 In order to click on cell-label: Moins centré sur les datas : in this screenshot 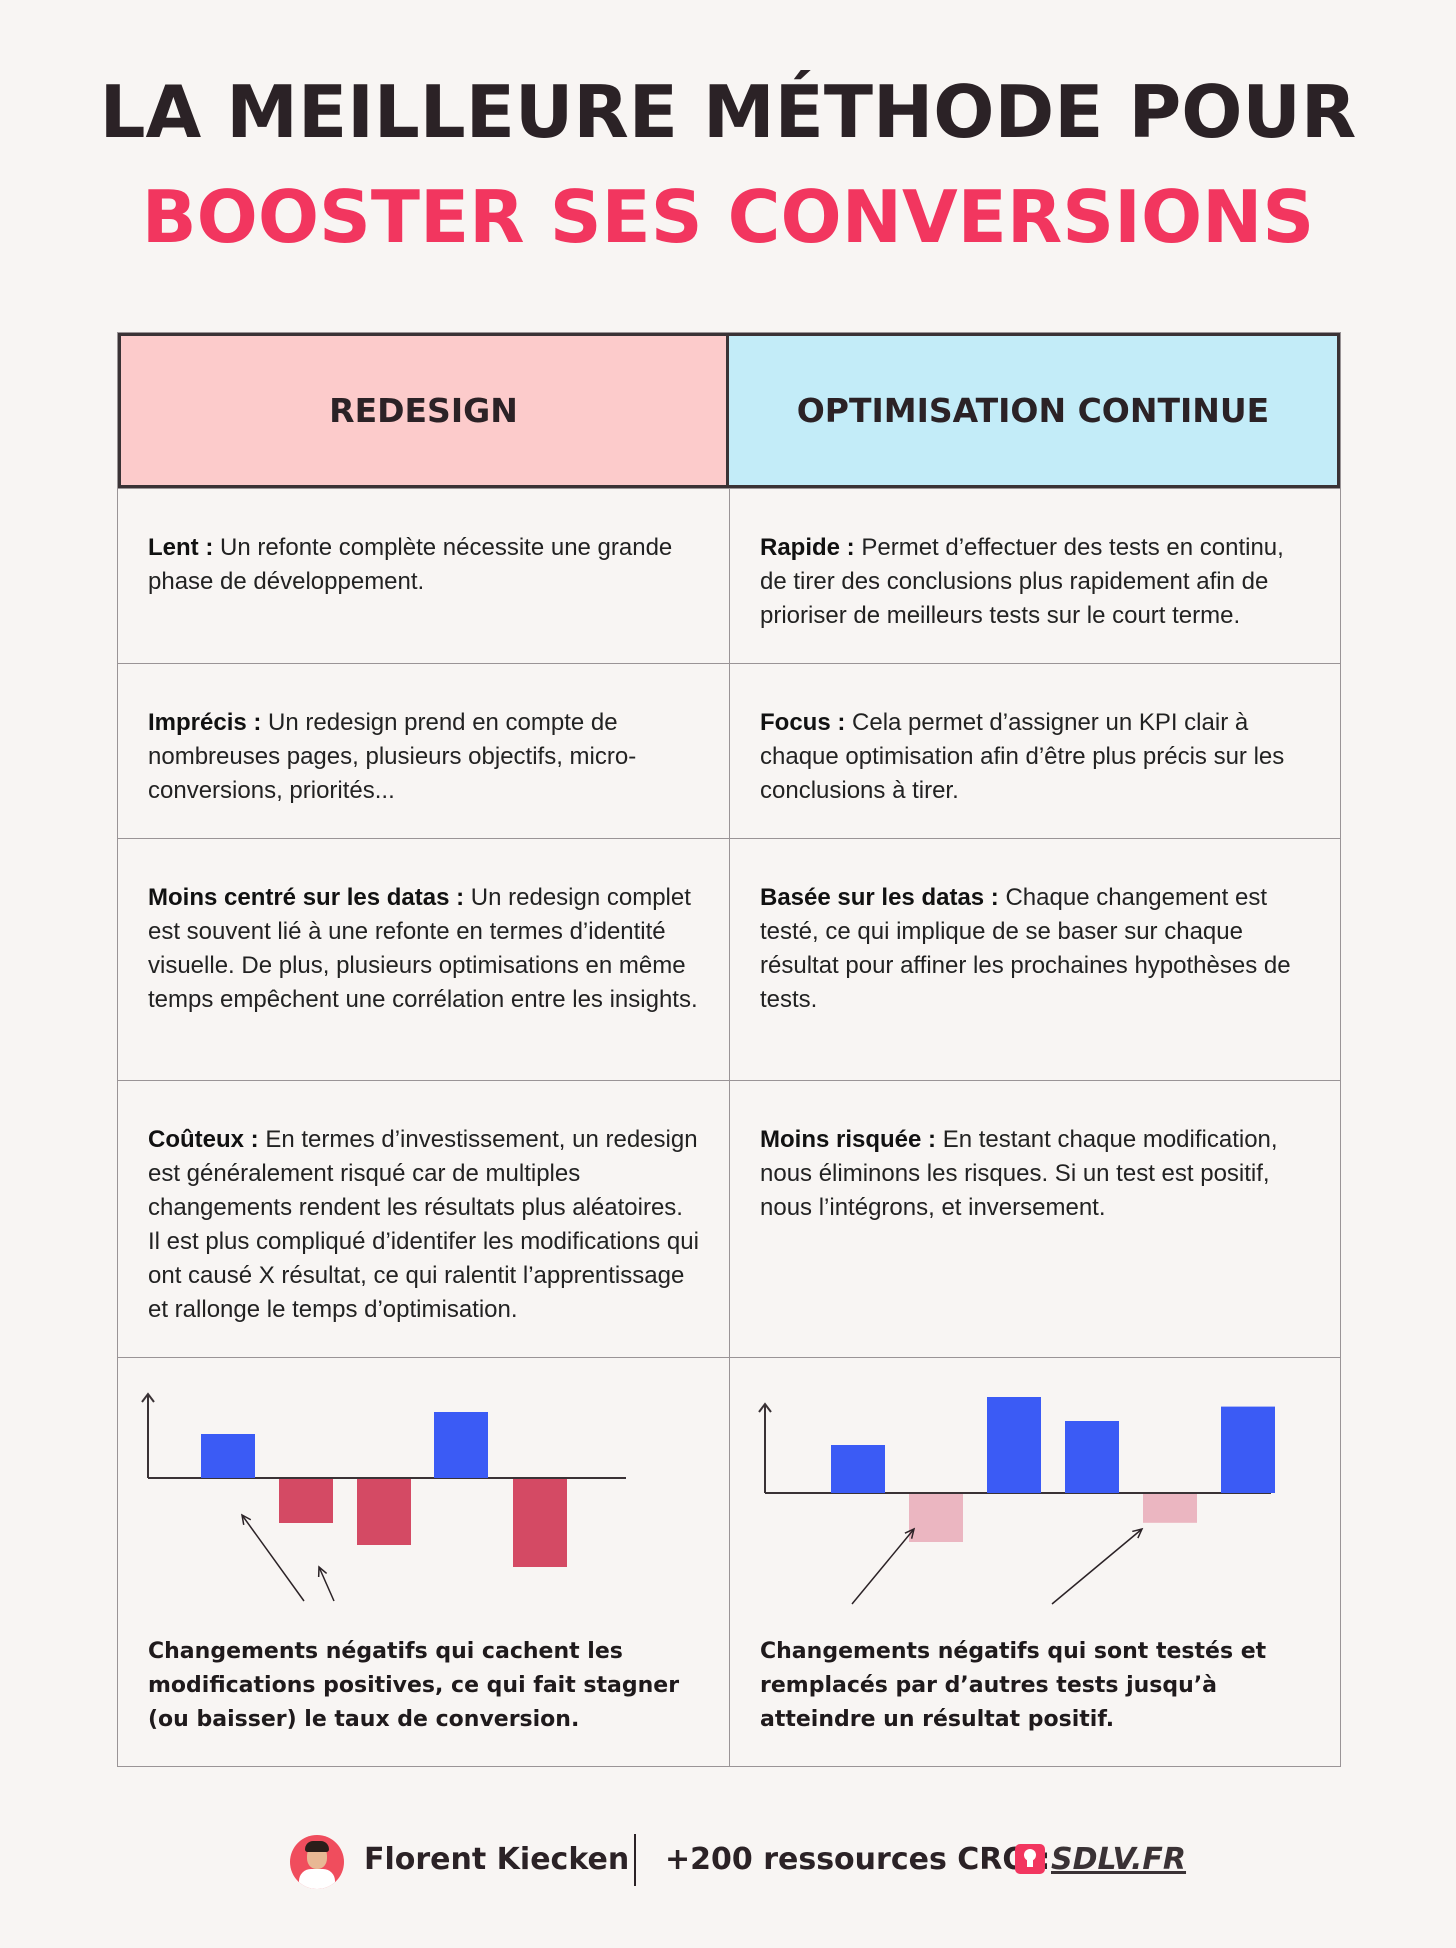, I will do `click(306, 897)`.